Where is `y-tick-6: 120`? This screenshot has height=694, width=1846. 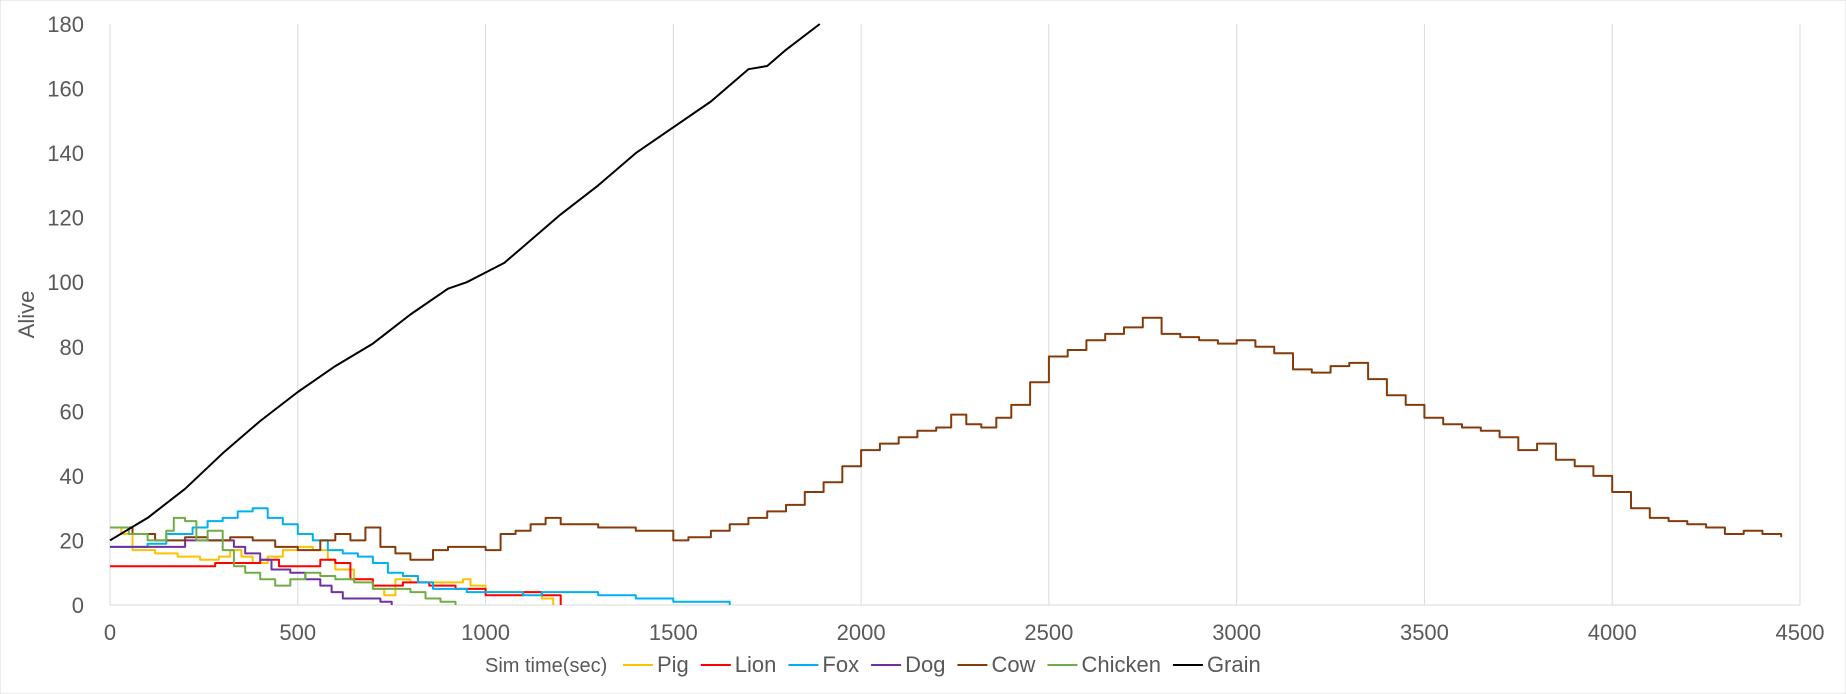
y-tick-6: 120 is located at coordinates (65, 218).